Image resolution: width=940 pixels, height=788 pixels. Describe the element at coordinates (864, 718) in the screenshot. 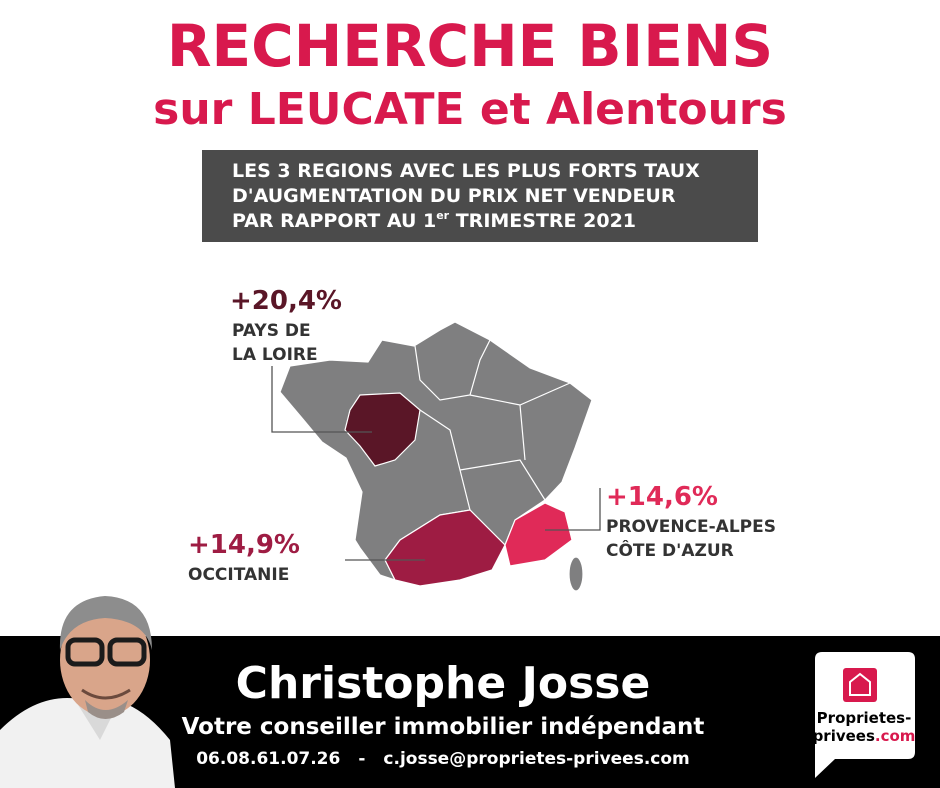

I see `logo-text: Proprietes-` at that location.